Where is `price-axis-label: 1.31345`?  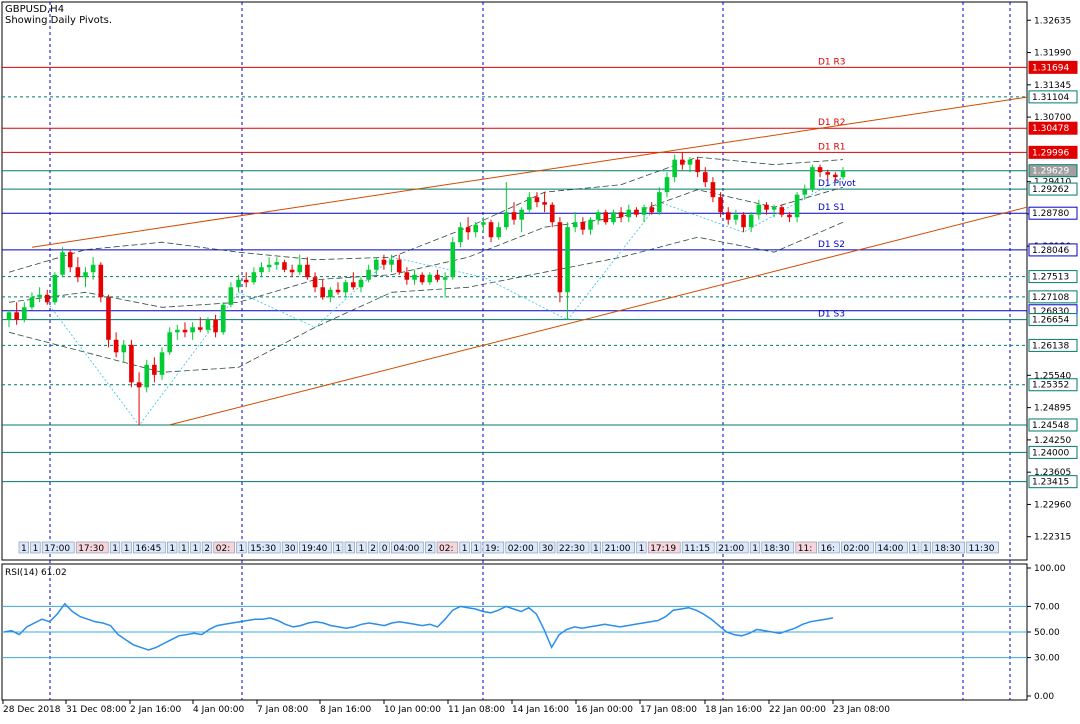
price-axis-label: 1.31345 is located at coordinates (1052, 86).